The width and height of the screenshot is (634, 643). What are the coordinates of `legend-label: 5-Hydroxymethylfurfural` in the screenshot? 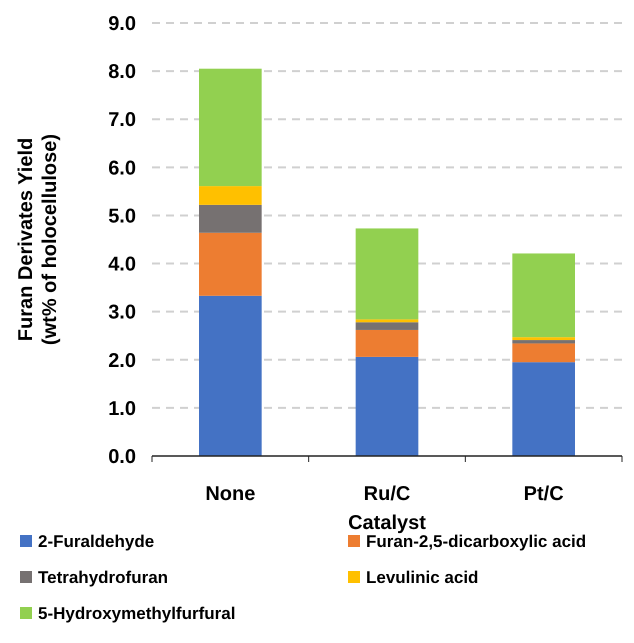 It's located at (137, 613).